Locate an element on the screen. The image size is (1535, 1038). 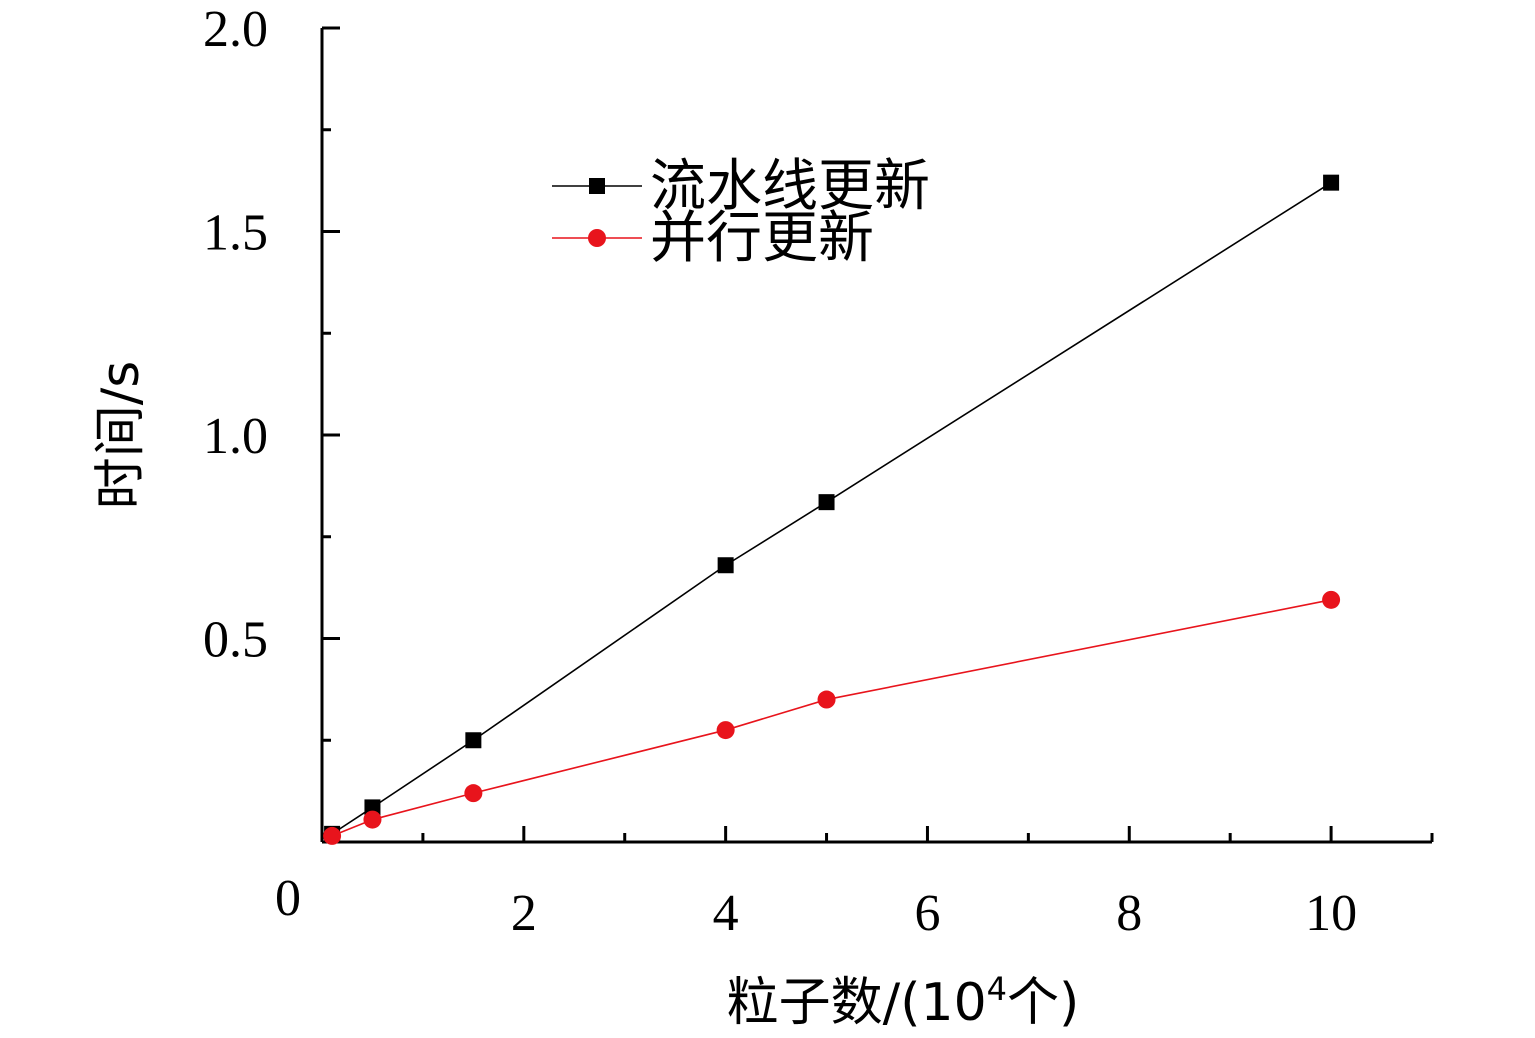
legend-marker-circle is located at coordinates (597, 238).